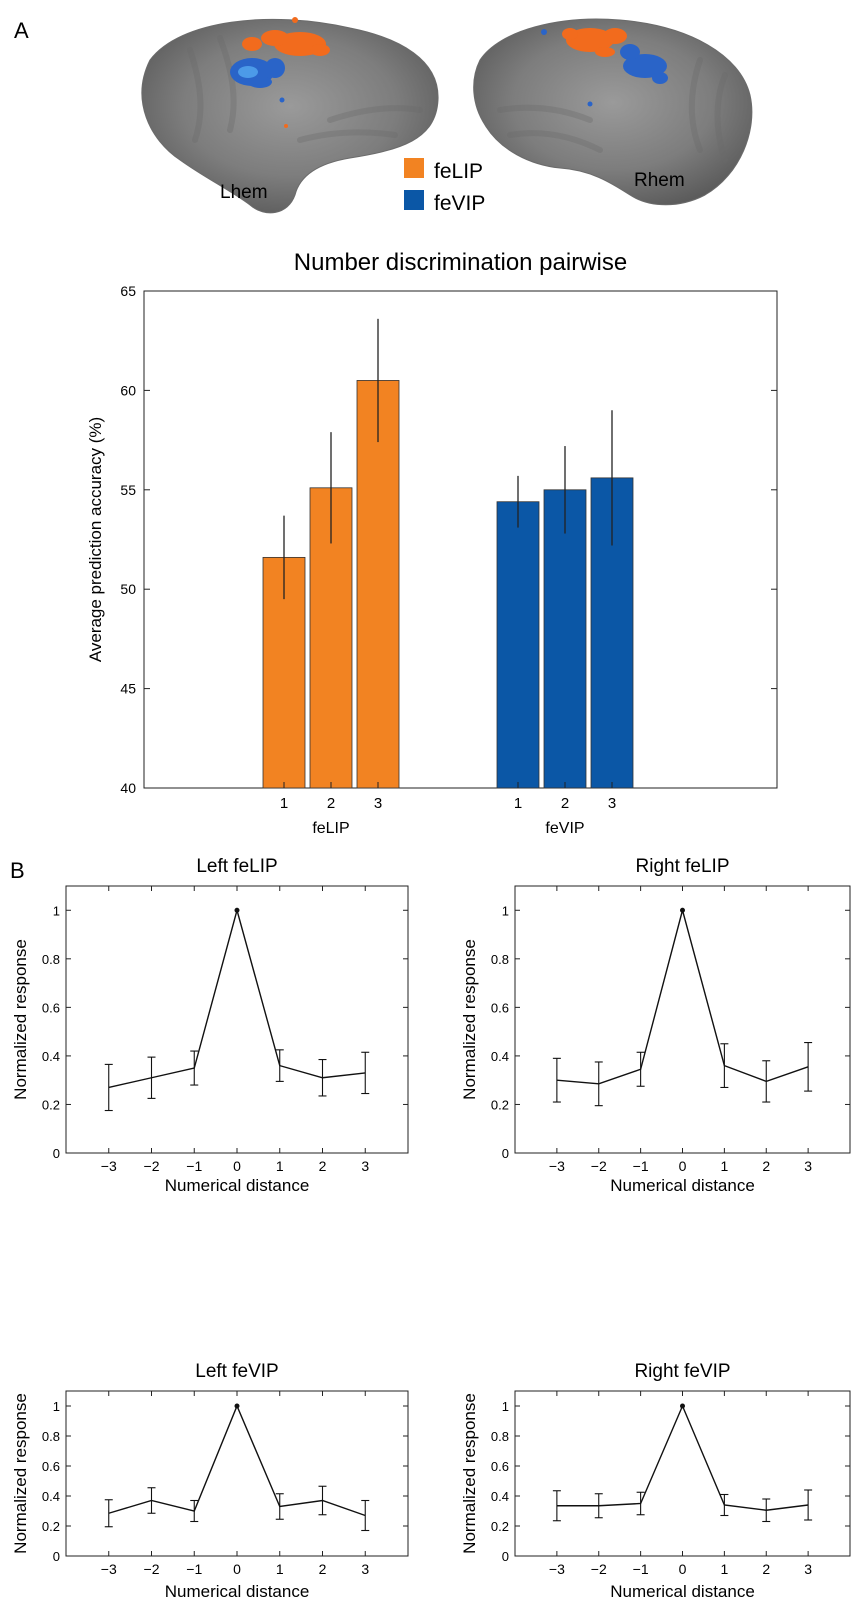 Image resolution: width=864 pixels, height=1604 pixels. I want to click on left-hemisphere-sulci, so click(305, 89).